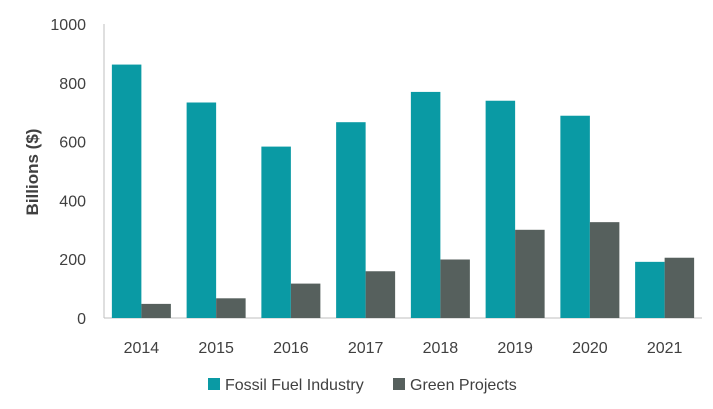 Image resolution: width=713 pixels, height=409 pixels. Describe the element at coordinates (291, 348) in the screenshot. I see `x-tick-label: 2016` at that location.